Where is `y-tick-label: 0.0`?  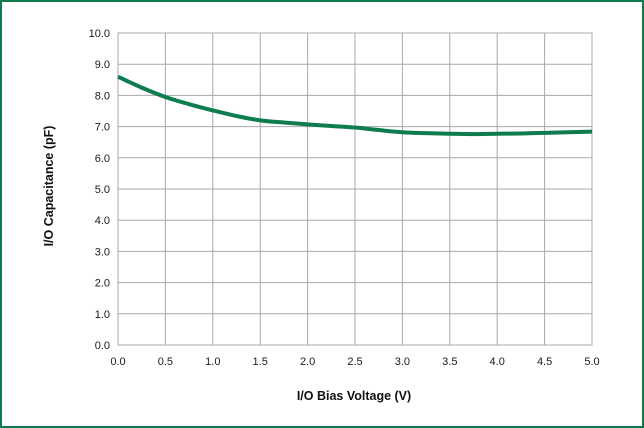
y-tick-label: 0.0 is located at coordinates (102, 346).